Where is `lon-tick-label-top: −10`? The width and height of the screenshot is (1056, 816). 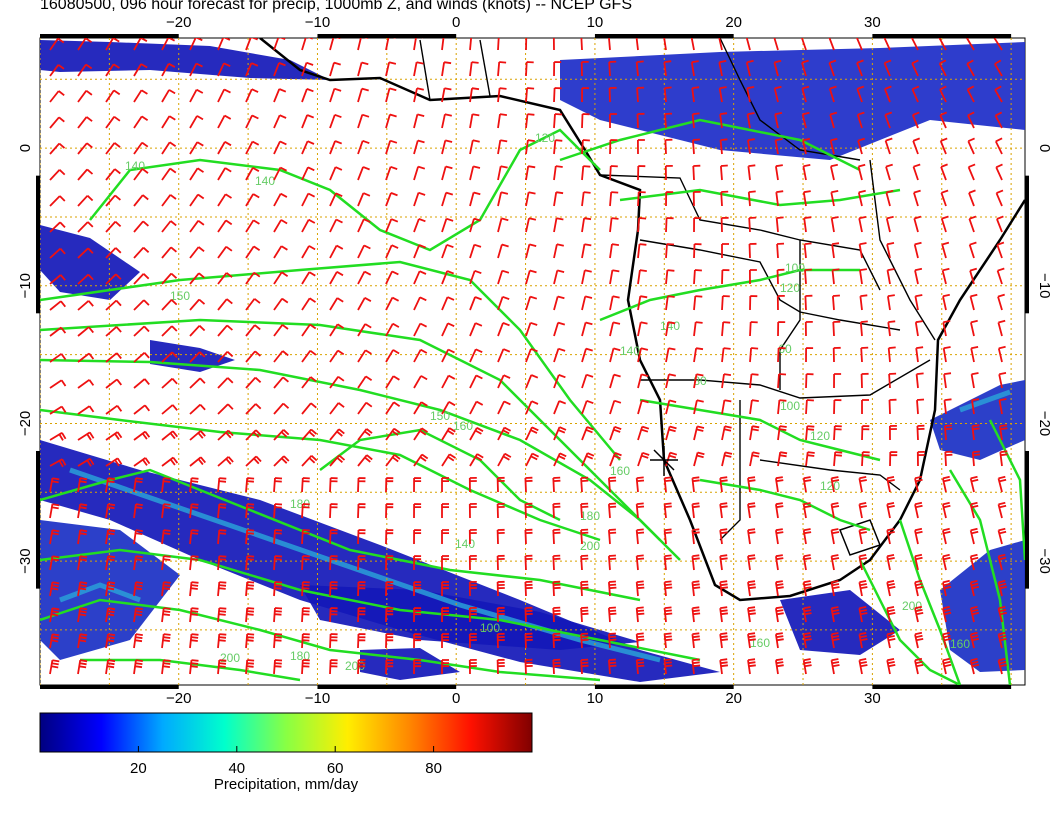 lon-tick-label-top: −10 is located at coordinates (317, 22).